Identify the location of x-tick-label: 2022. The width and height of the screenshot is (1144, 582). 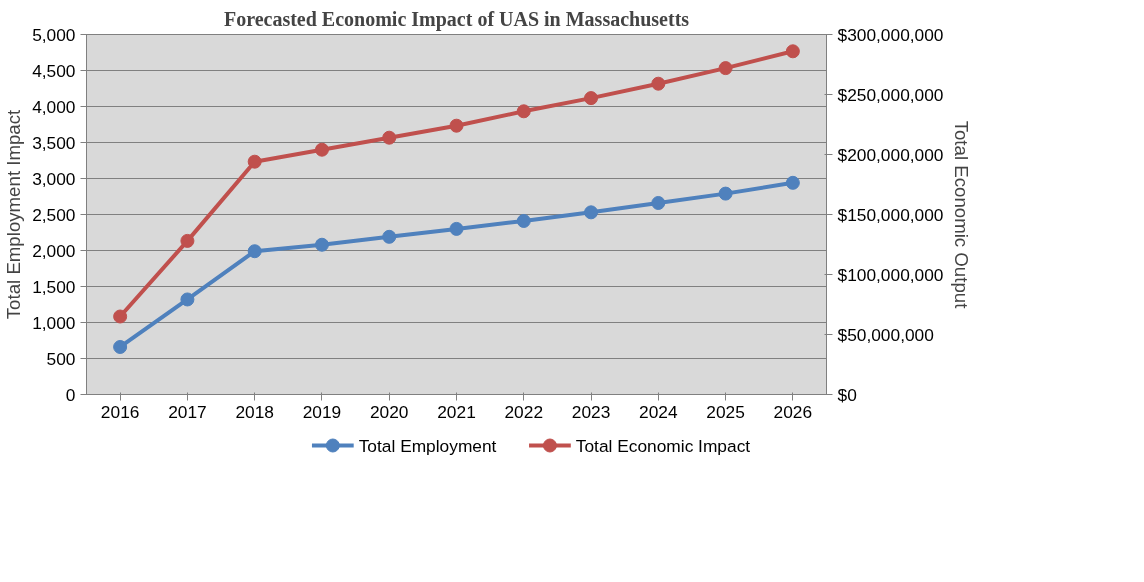
(524, 411).